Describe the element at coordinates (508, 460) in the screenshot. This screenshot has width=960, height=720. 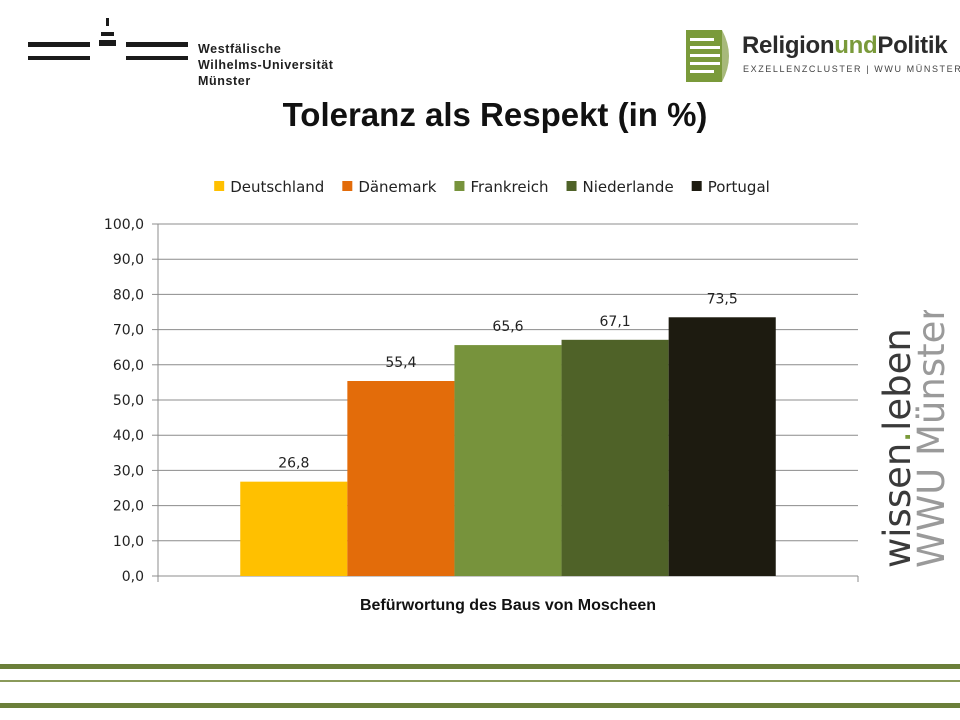
I see `bar-frankreich` at that location.